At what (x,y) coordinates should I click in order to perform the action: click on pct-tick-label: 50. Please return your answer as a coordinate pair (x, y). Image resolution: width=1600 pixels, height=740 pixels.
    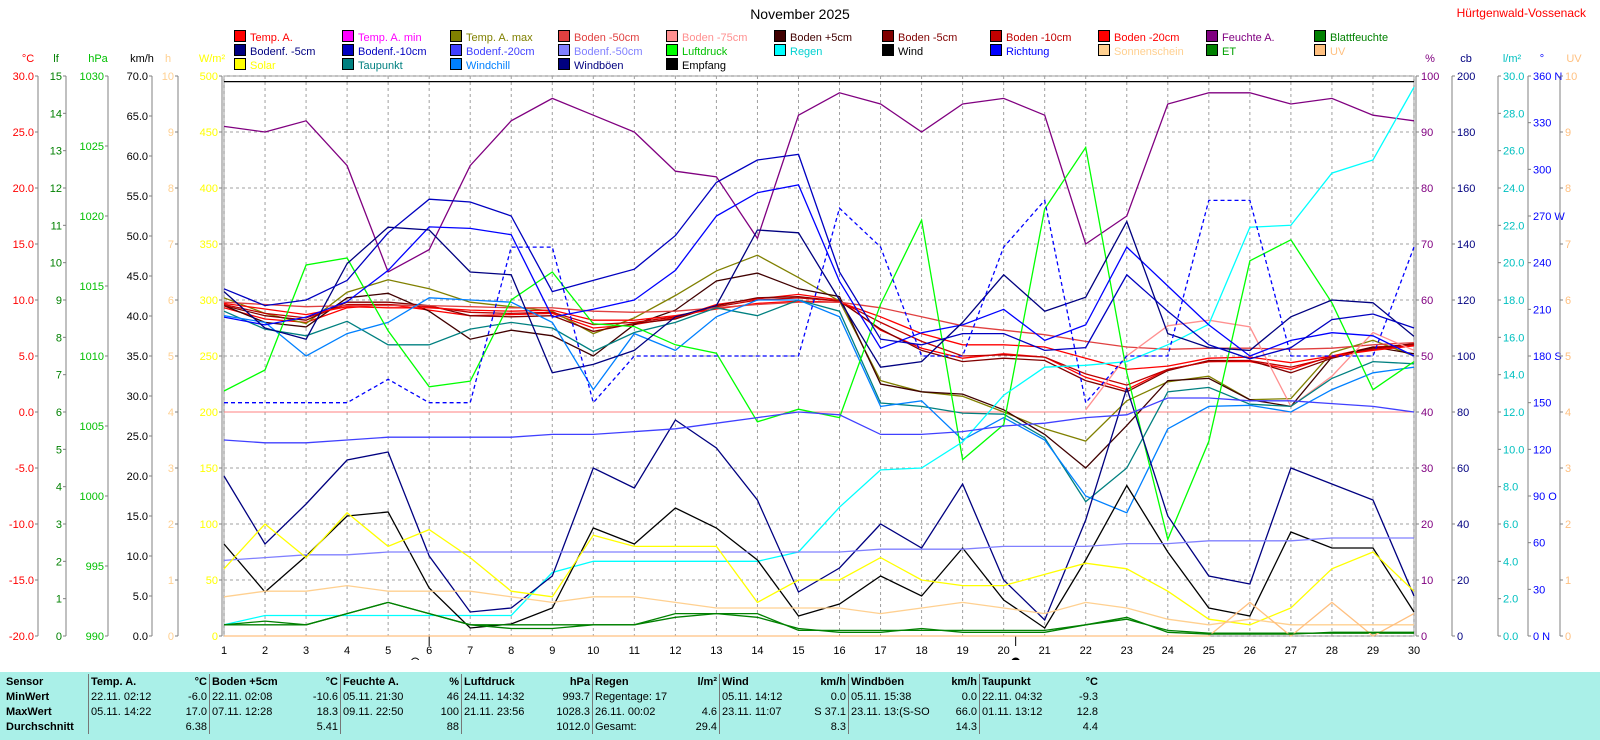
    Looking at the image, I should click on (1427, 357).